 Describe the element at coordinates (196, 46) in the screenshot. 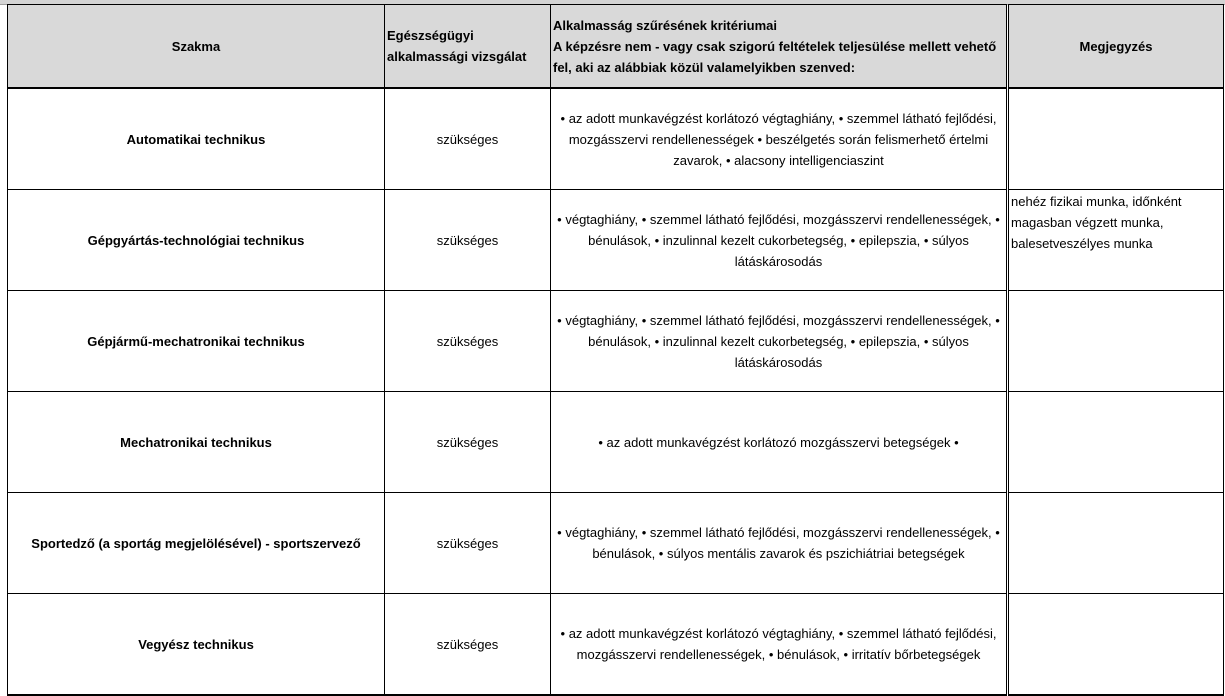

I see `header-szakma: Szakma` at that location.